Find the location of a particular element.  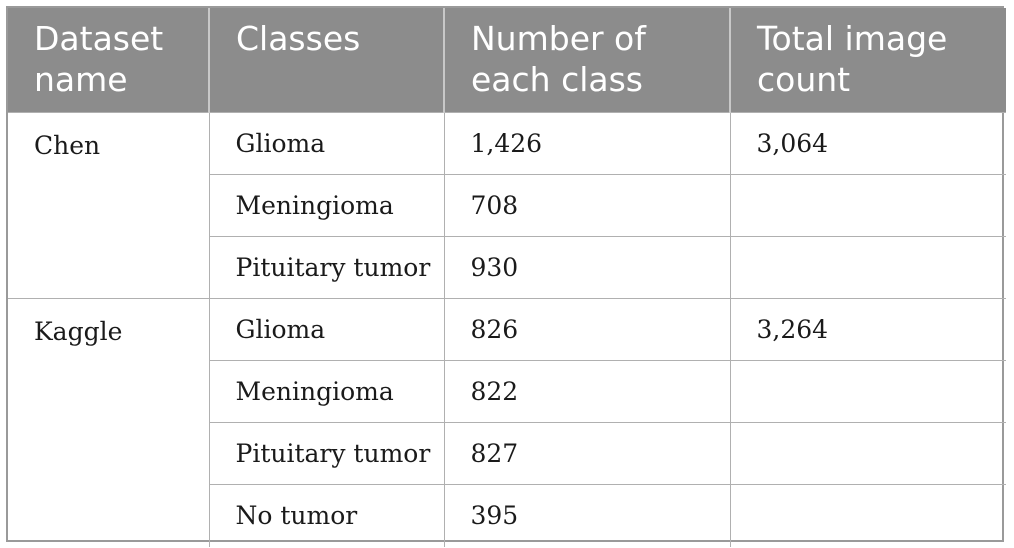

table-row: Pituitary tumor 827 is located at coordinates (507, 453).